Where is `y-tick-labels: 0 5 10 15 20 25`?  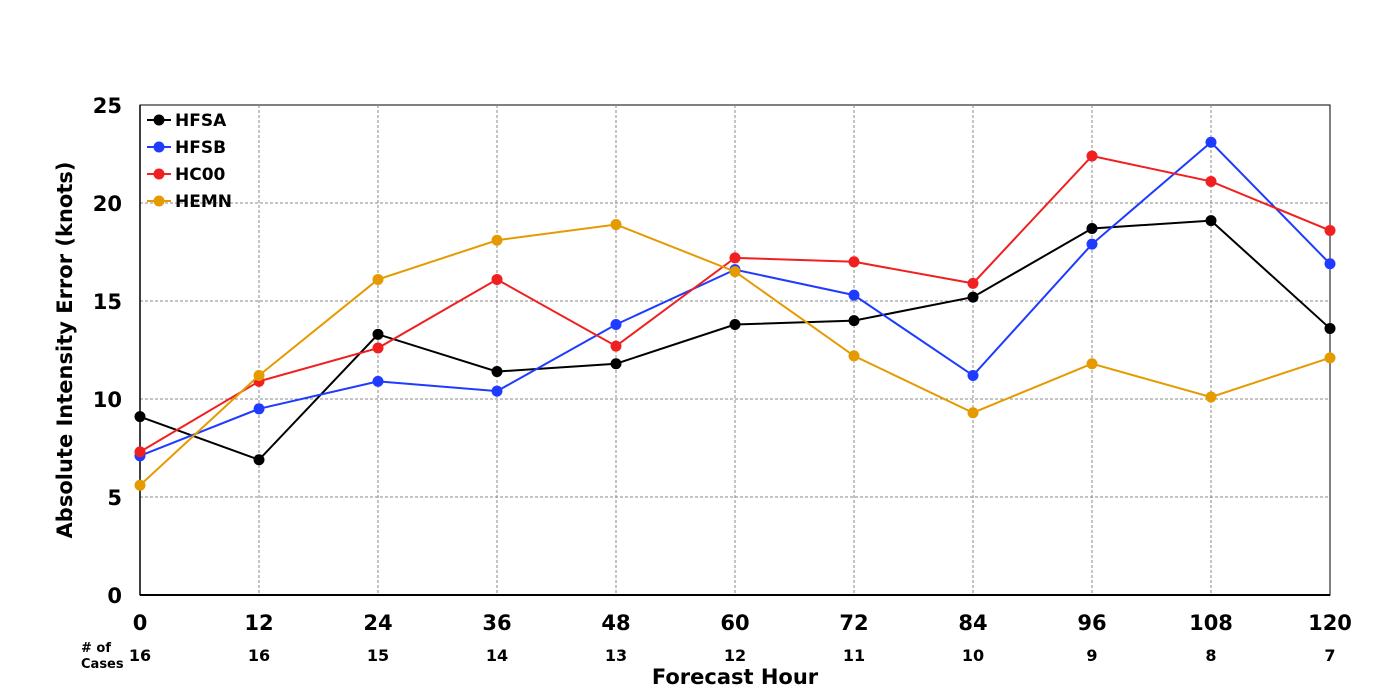
y-tick-labels: 0 5 10 15 20 25 is located at coordinates (107, 351).